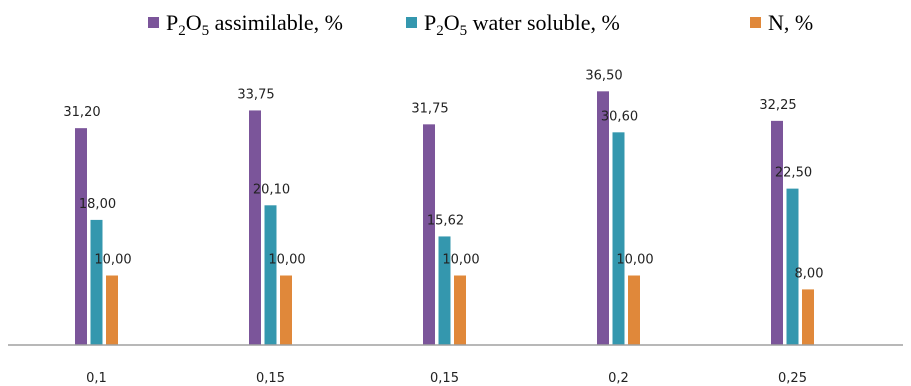 This screenshot has height=386, width=911. Describe the element at coordinates (429, 108) in the screenshot. I see `data-label-series1-cat3: 31,75` at that location.